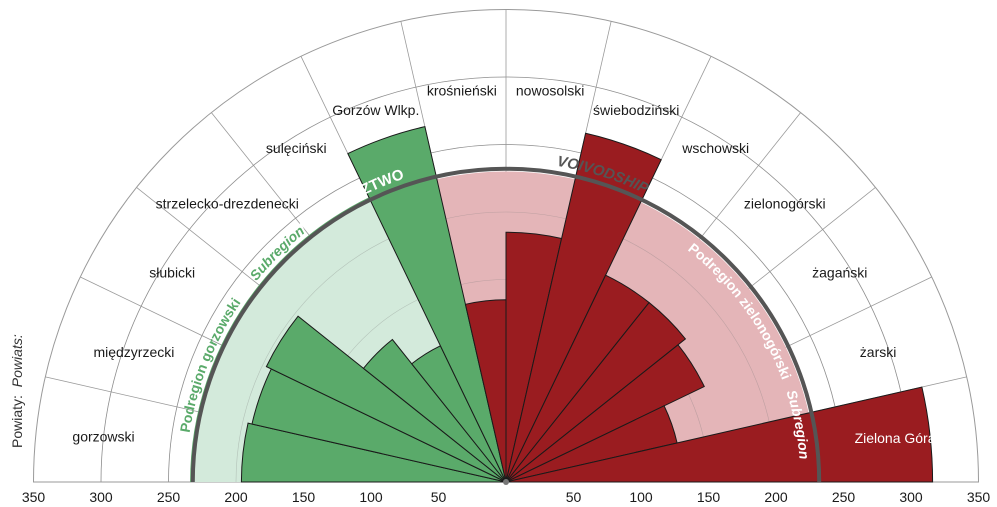 The height and width of the screenshot is (507, 997). I want to click on bar-gorzow-wlkp, so click(427, 304).